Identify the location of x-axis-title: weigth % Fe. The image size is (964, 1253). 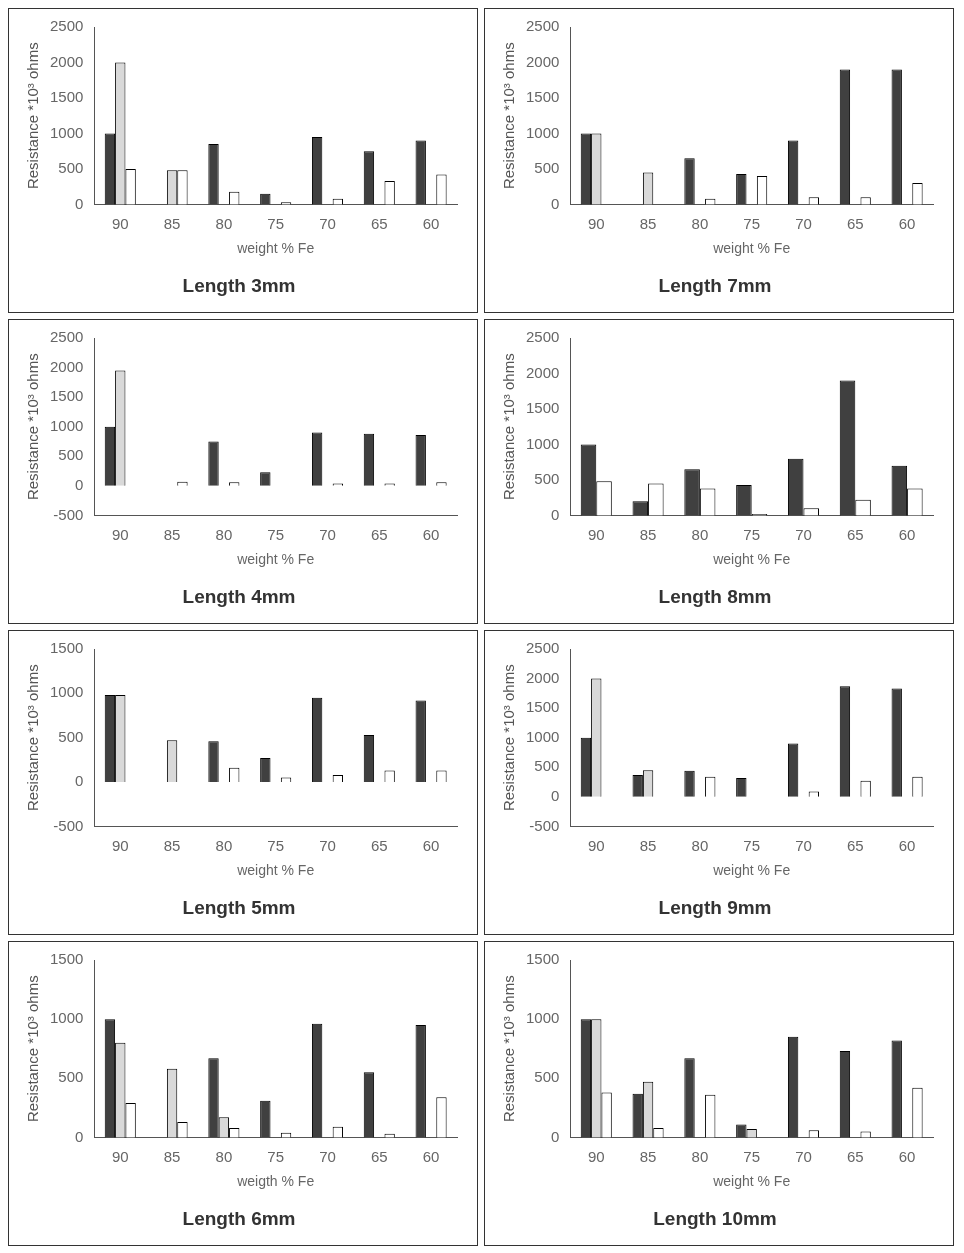
(275, 1180).